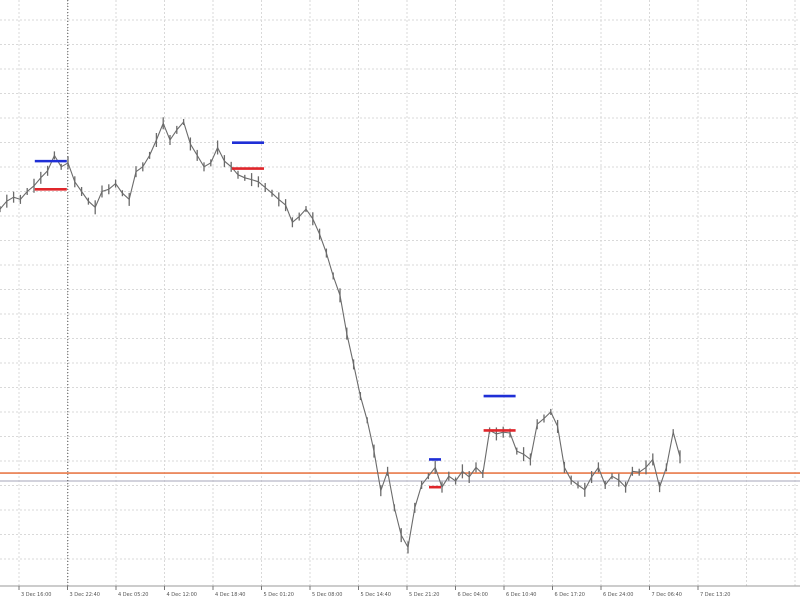  I want to click on x-tick-label: 5 Dec 21:20, so click(424, 595).